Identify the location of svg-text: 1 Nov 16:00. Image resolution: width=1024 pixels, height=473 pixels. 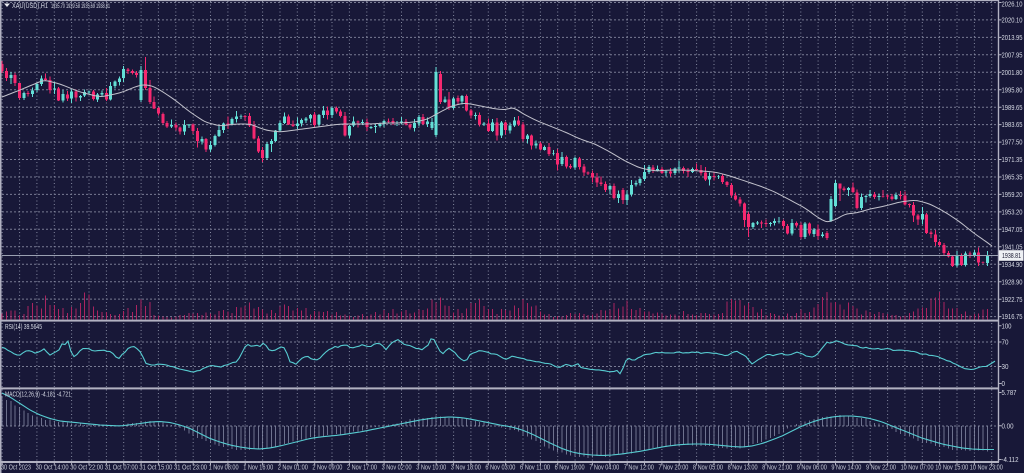
(258, 468).